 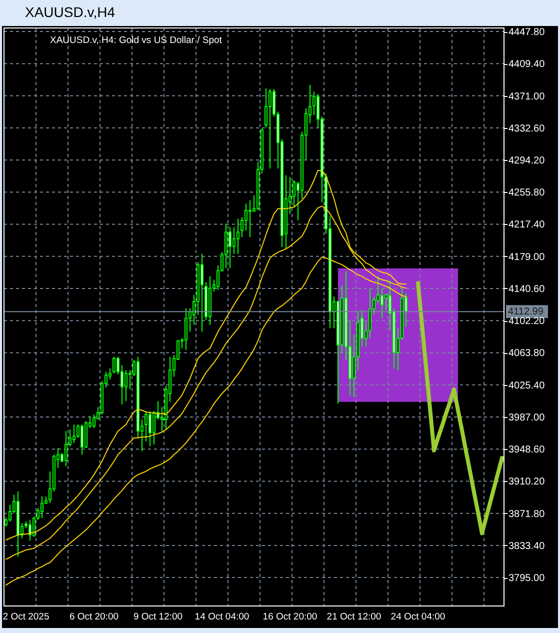 I want to click on y-tick-label: 4255.80, so click(x=527, y=193).